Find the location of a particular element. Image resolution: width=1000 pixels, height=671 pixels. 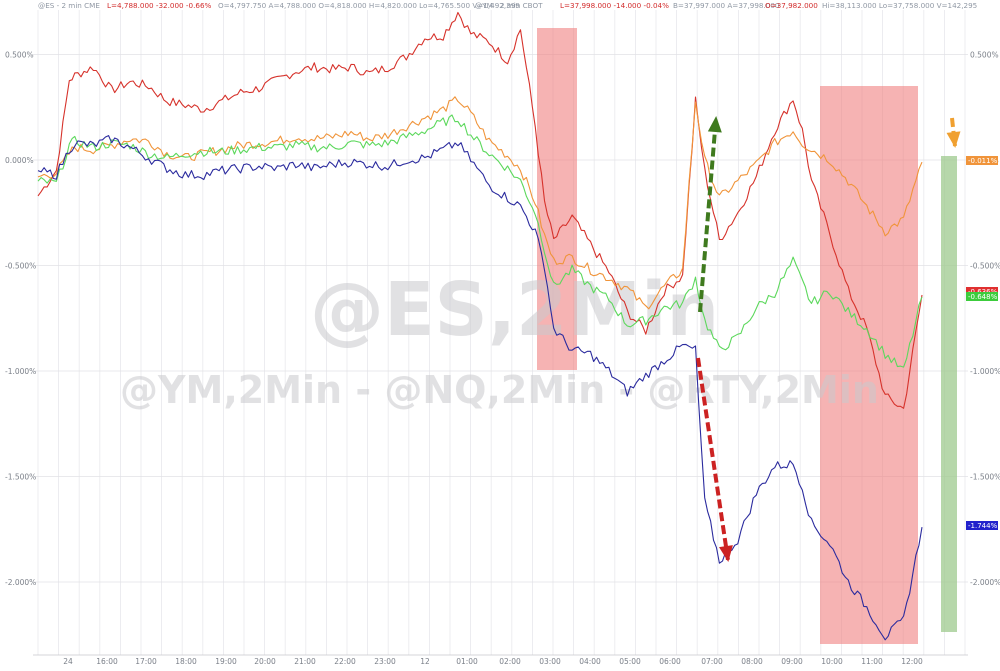

red-down-arrow-head is located at coordinates (726, 553).